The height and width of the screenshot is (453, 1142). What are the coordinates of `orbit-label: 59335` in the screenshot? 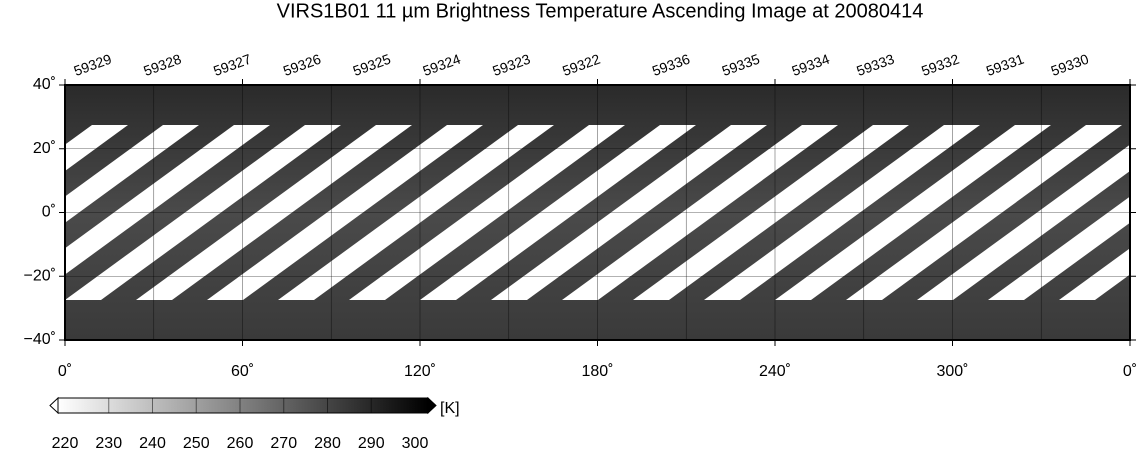 It's located at (741, 65).